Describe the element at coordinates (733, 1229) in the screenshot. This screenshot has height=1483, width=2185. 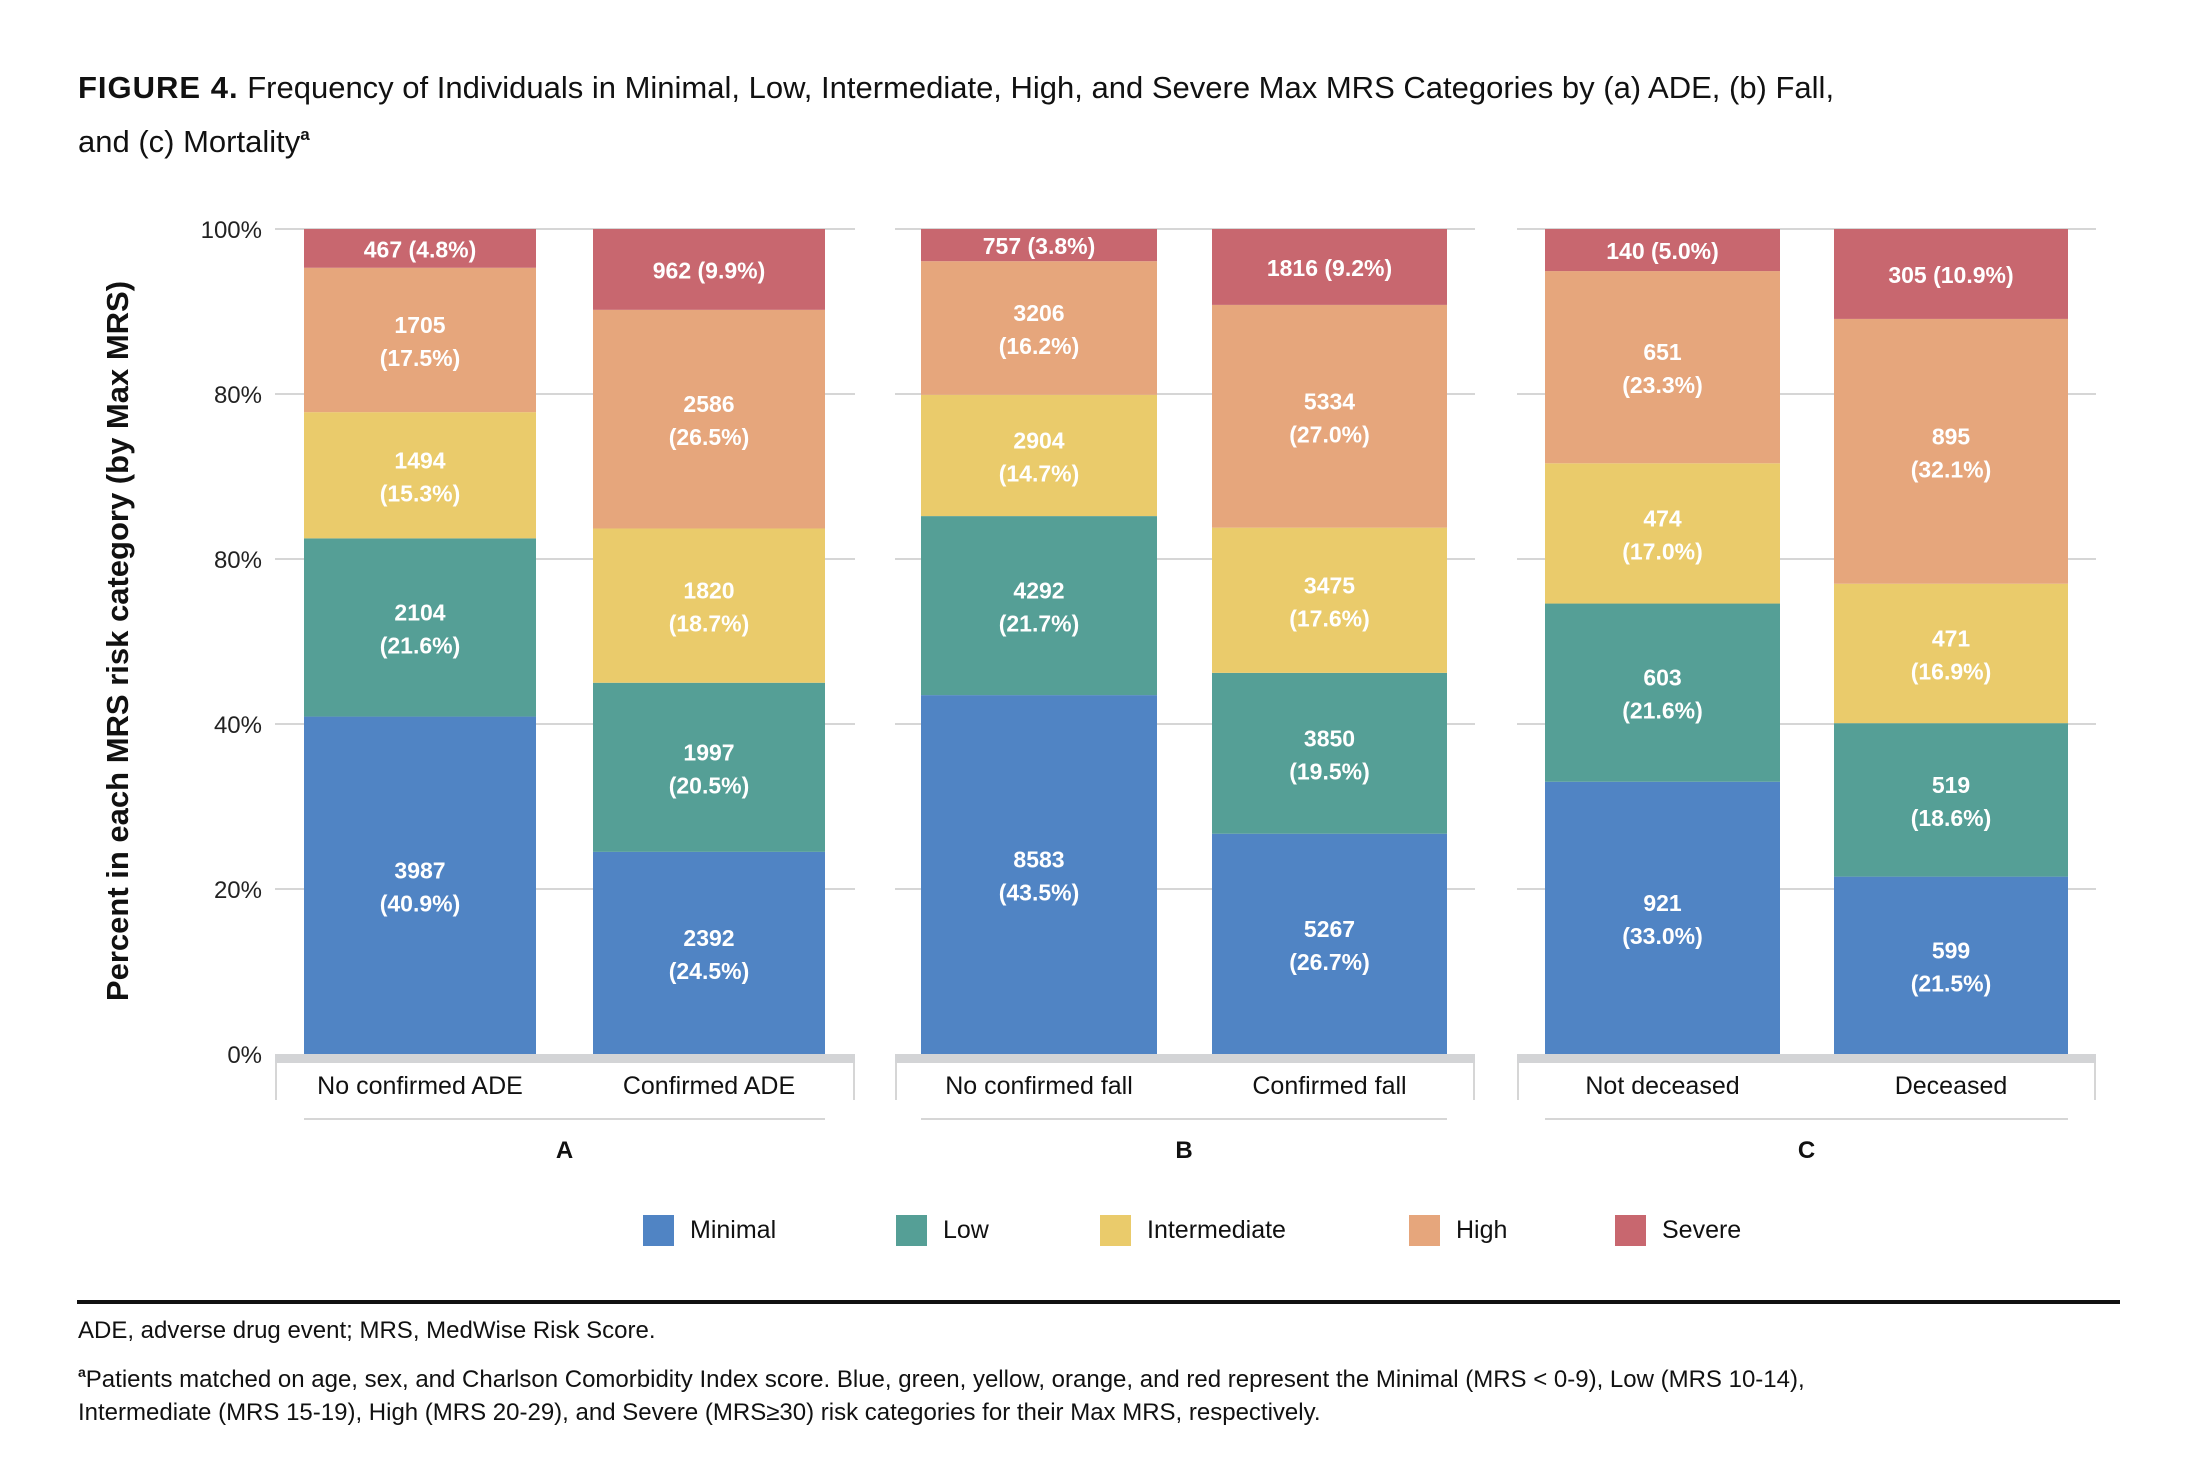
I see `legend-label: Minimal` at that location.